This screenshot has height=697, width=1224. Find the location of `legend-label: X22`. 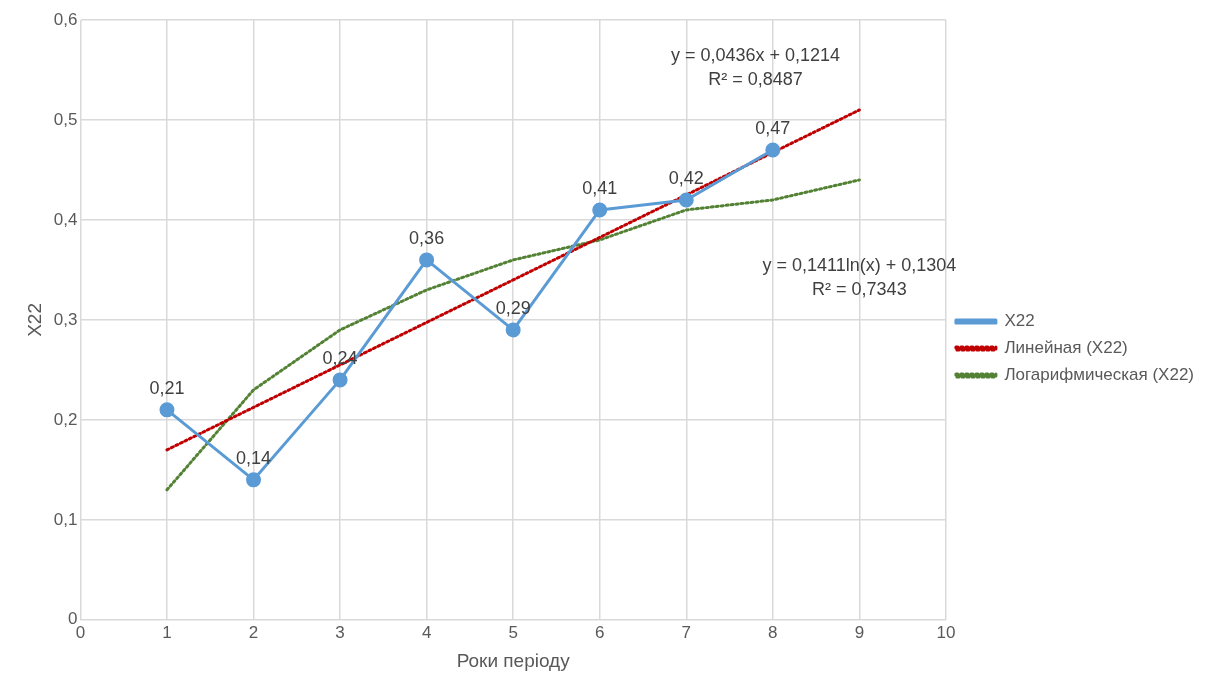

legend-label: X22 is located at coordinates (1019, 321).